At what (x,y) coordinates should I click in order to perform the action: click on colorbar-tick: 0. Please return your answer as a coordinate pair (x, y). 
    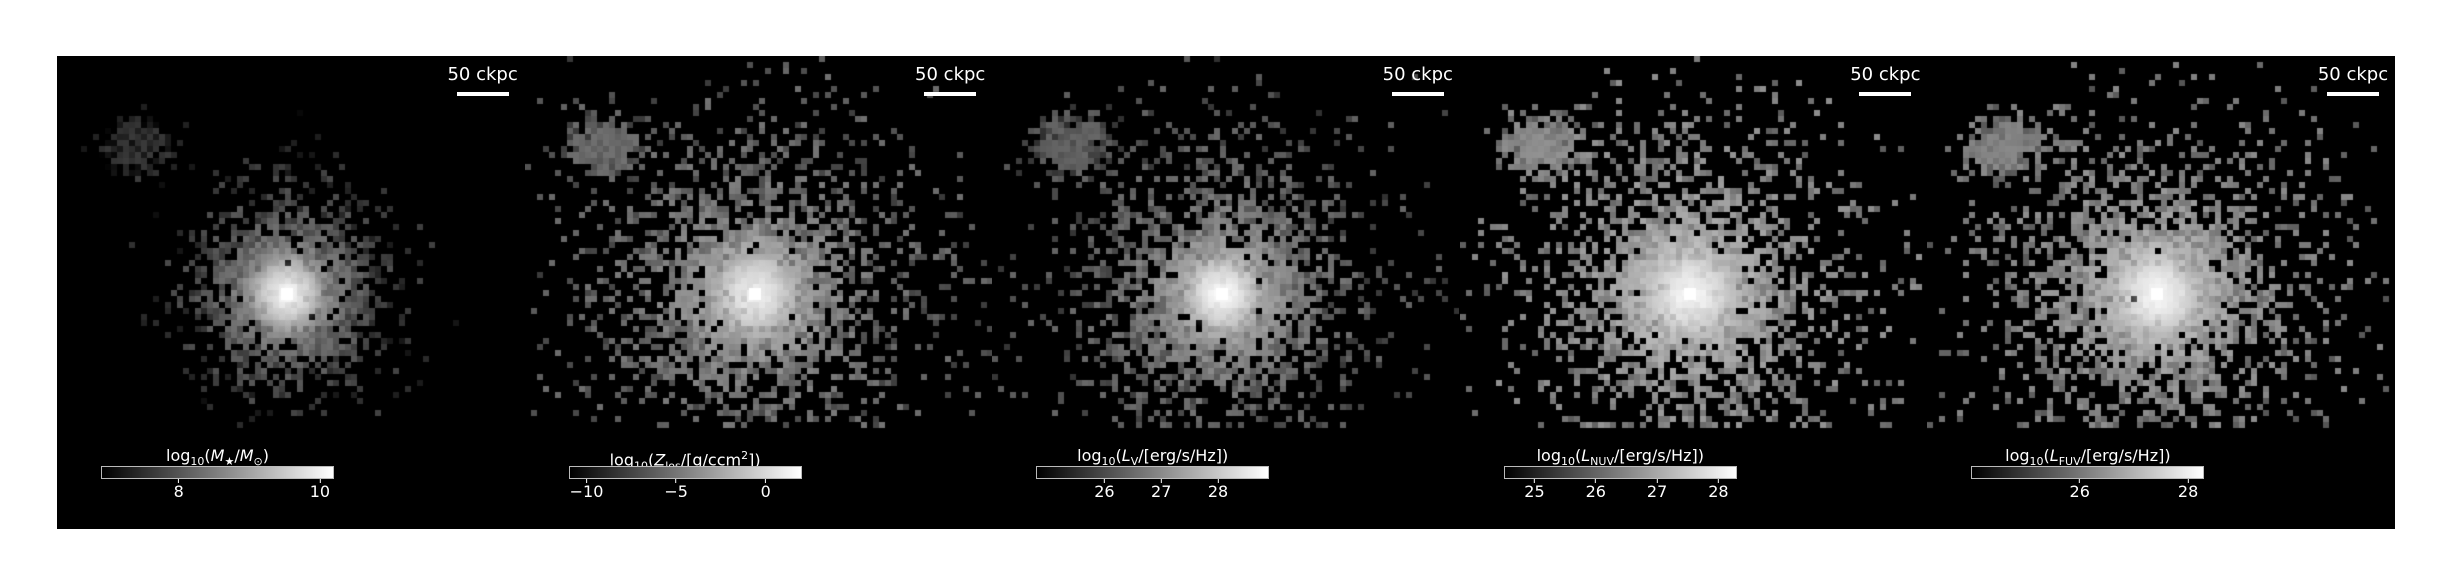
    Looking at the image, I should click on (766, 490).